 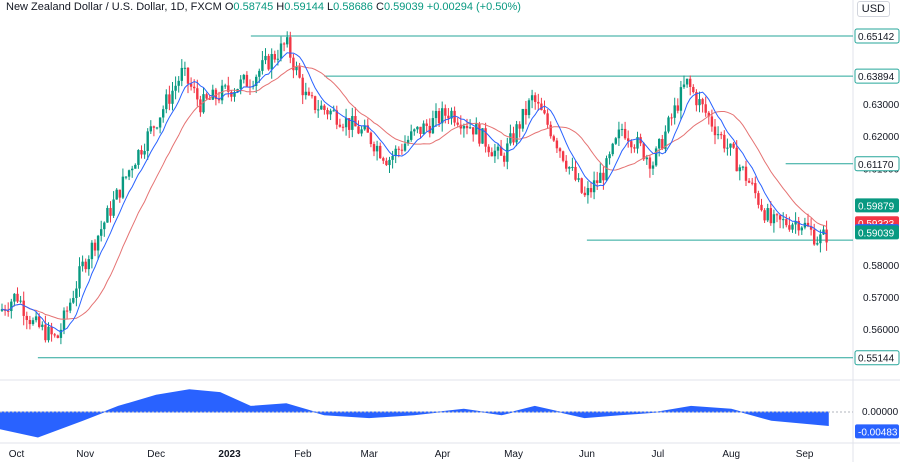 I want to click on close-value: 0.59039, so click(x=403, y=7).